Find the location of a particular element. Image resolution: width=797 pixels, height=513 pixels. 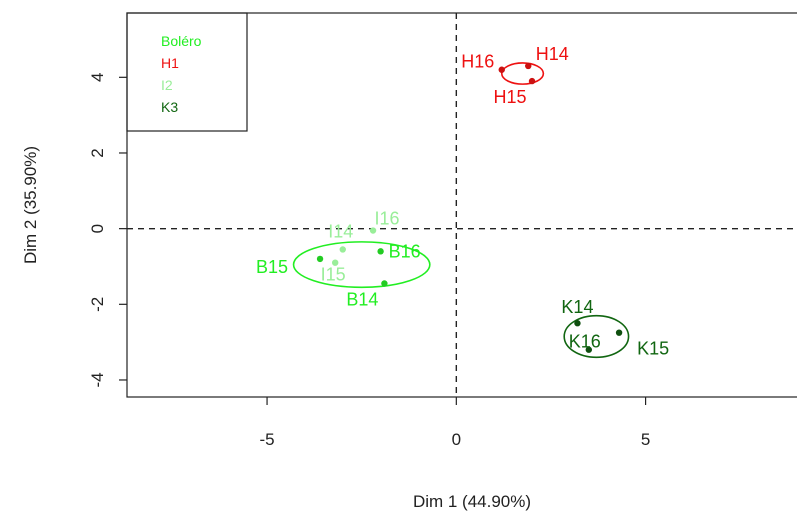

legend-entry: Boléro is located at coordinates (181, 41).